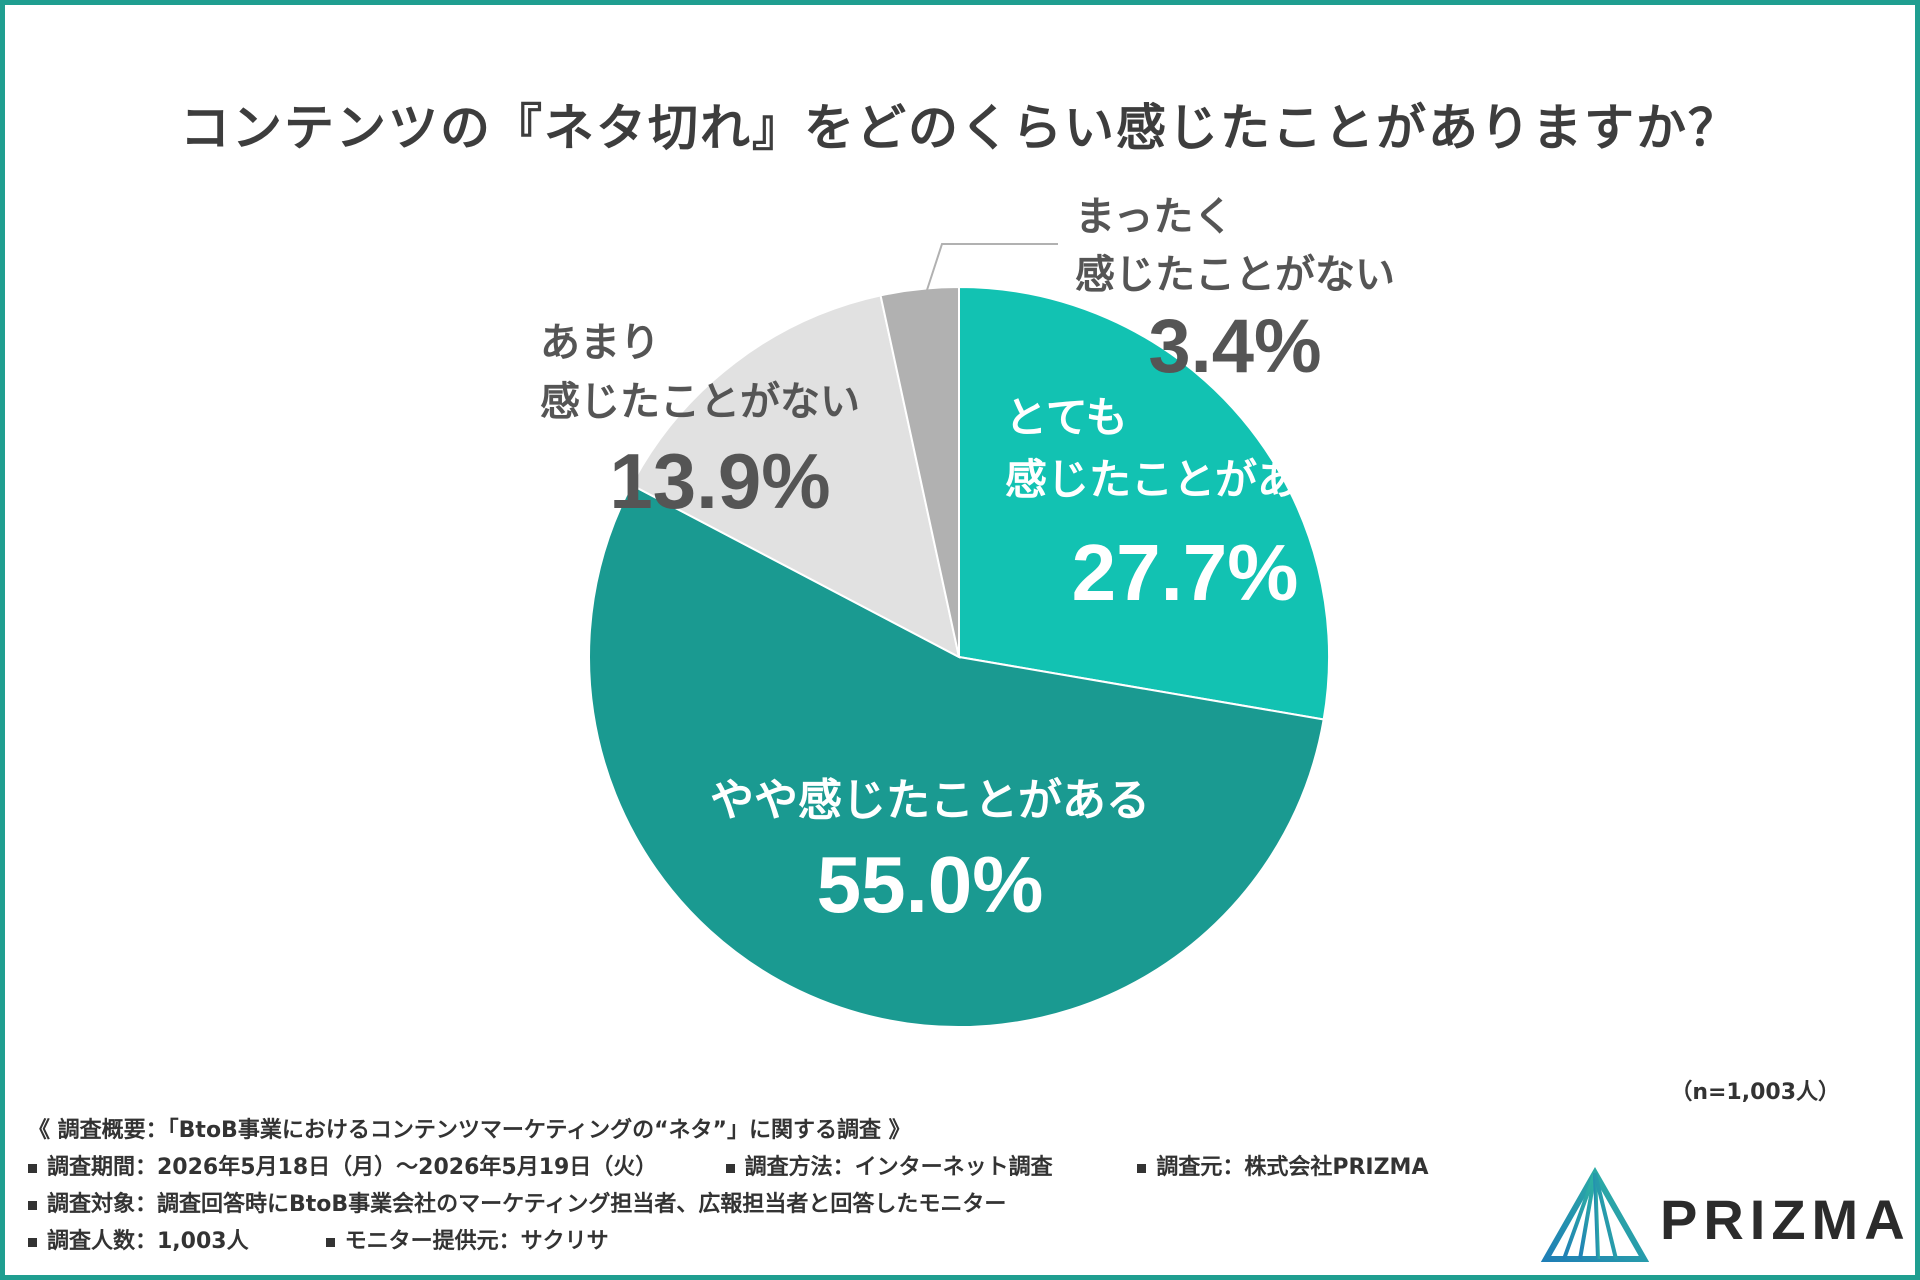 The width and height of the screenshot is (1920, 1280). I want to click on slice-label: まったく, so click(1154, 217).